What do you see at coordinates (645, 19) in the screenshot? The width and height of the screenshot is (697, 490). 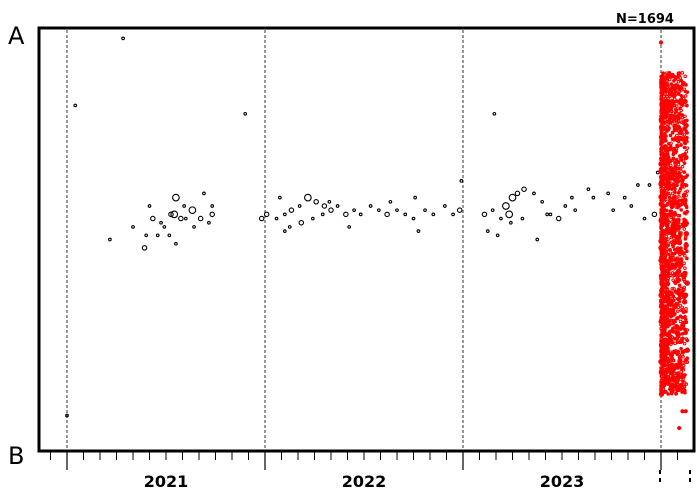 I see `sample-count-label: N=1694` at bounding box center [645, 19].